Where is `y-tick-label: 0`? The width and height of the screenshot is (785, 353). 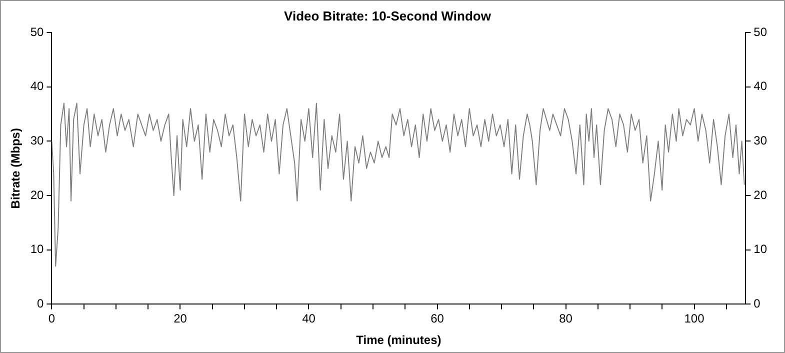 y-tick-label: 0 is located at coordinates (40, 303).